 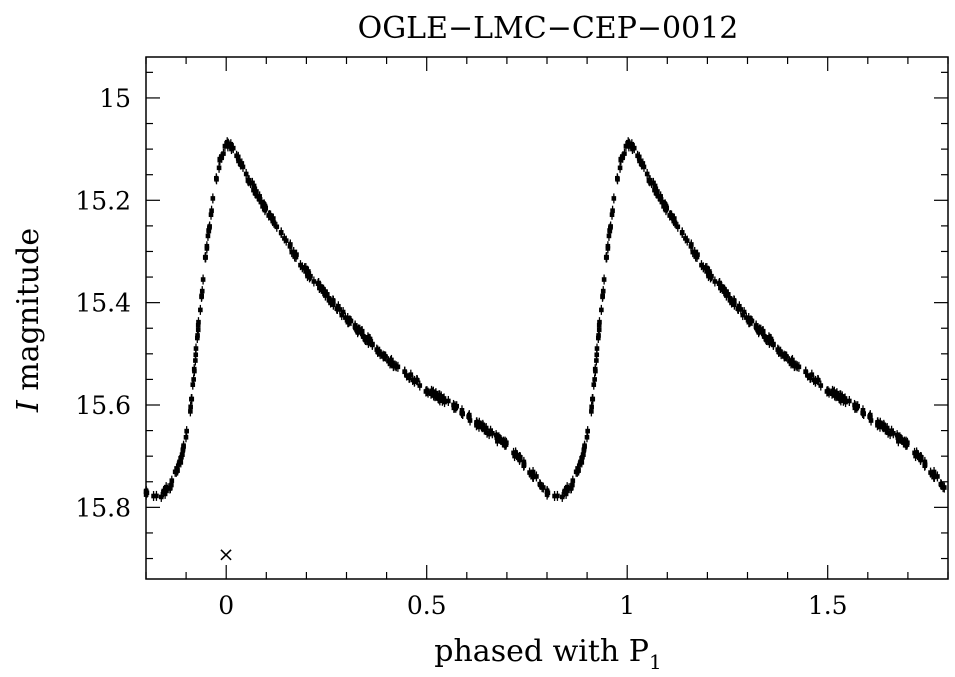 I want to click on x-axis-label: phased with P1, so click(x=547, y=654).